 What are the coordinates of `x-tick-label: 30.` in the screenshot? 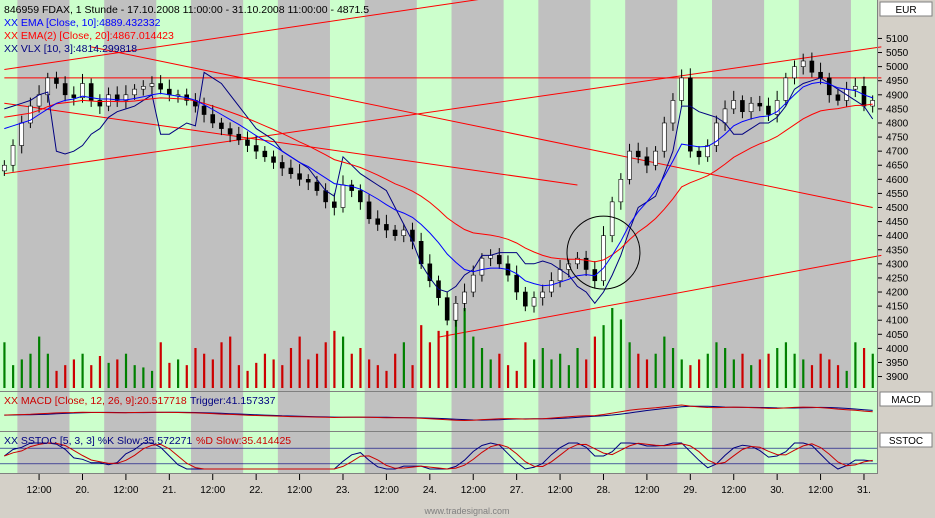 It's located at (777, 490).